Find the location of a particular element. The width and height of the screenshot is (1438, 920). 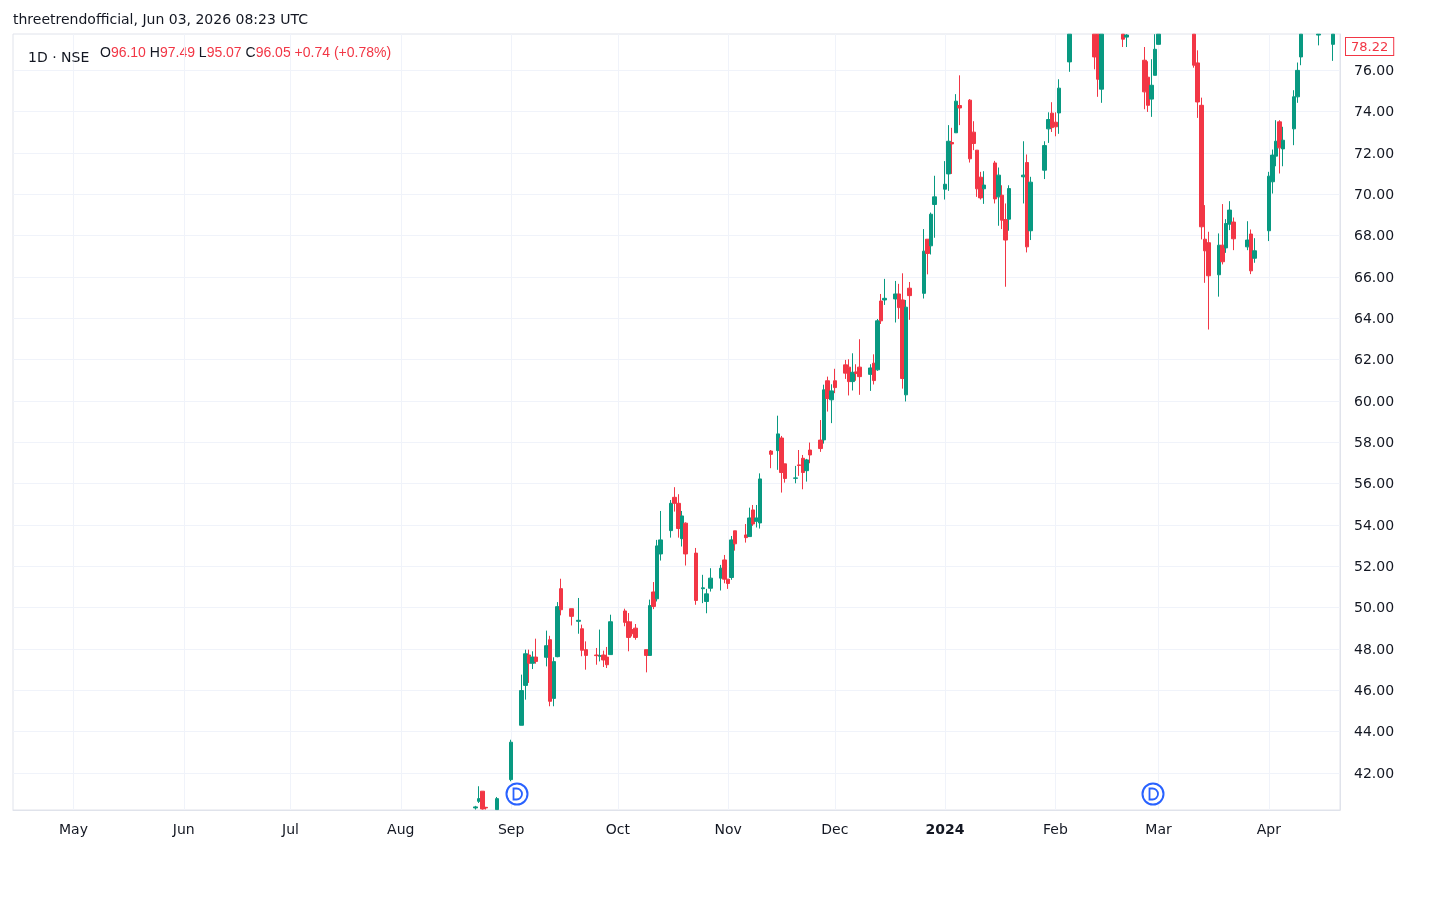

x-tick-label: Apr is located at coordinates (1269, 829).